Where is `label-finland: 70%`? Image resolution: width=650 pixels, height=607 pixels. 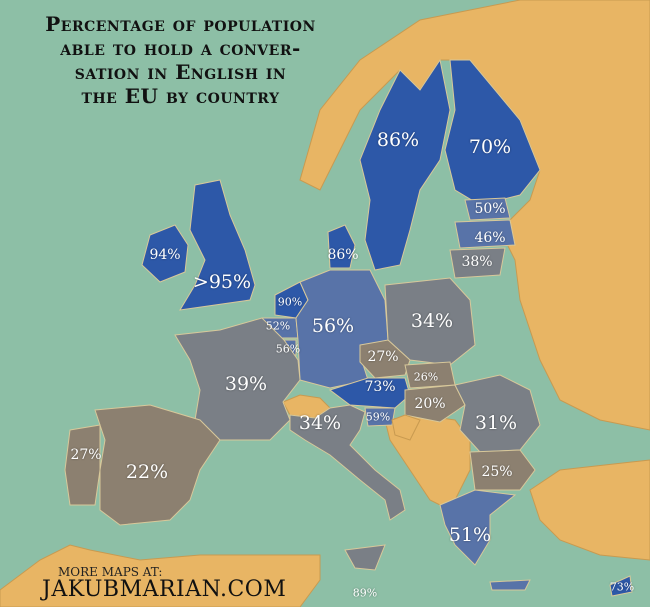 label-finland: 70% is located at coordinates (490, 147).